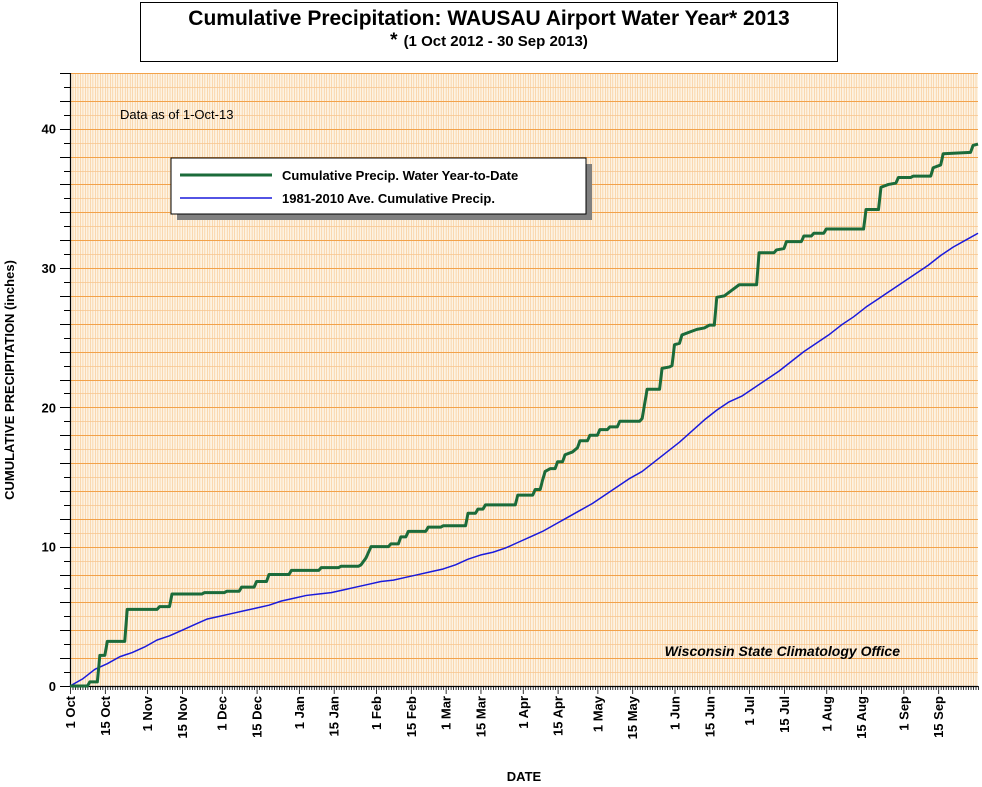 The width and height of the screenshot is (982, 787). I want to click on y-tick-label: 0, so click(52, 686).